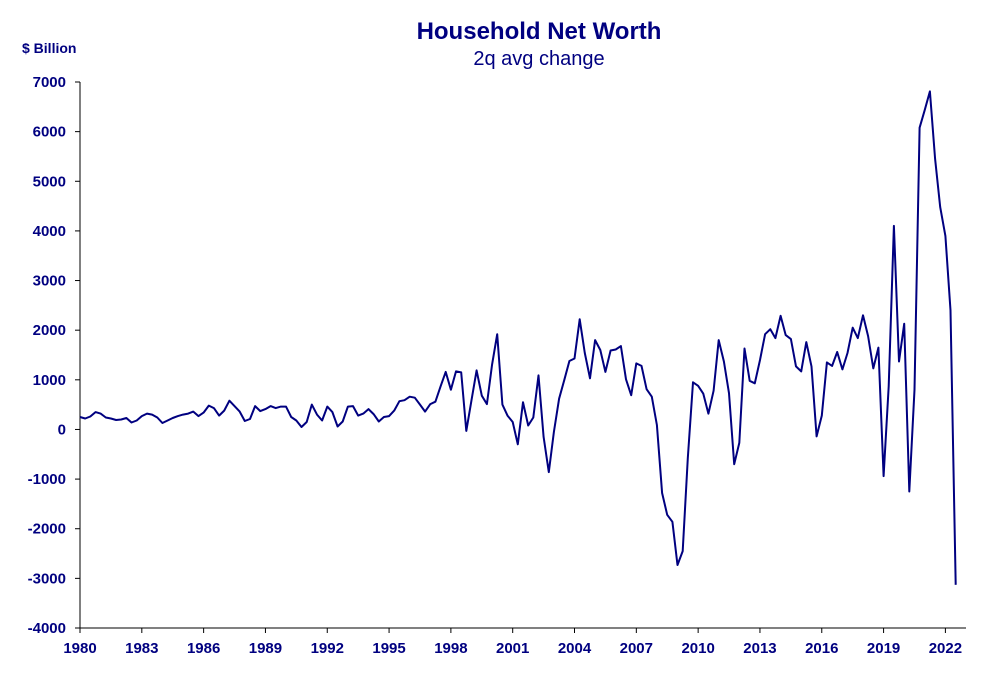 The width and height of the screenshot is (1002, 675). Describe the element at coordinates (203, 648) in the screenshot. I see `x-tick-label: 1986` at that location.